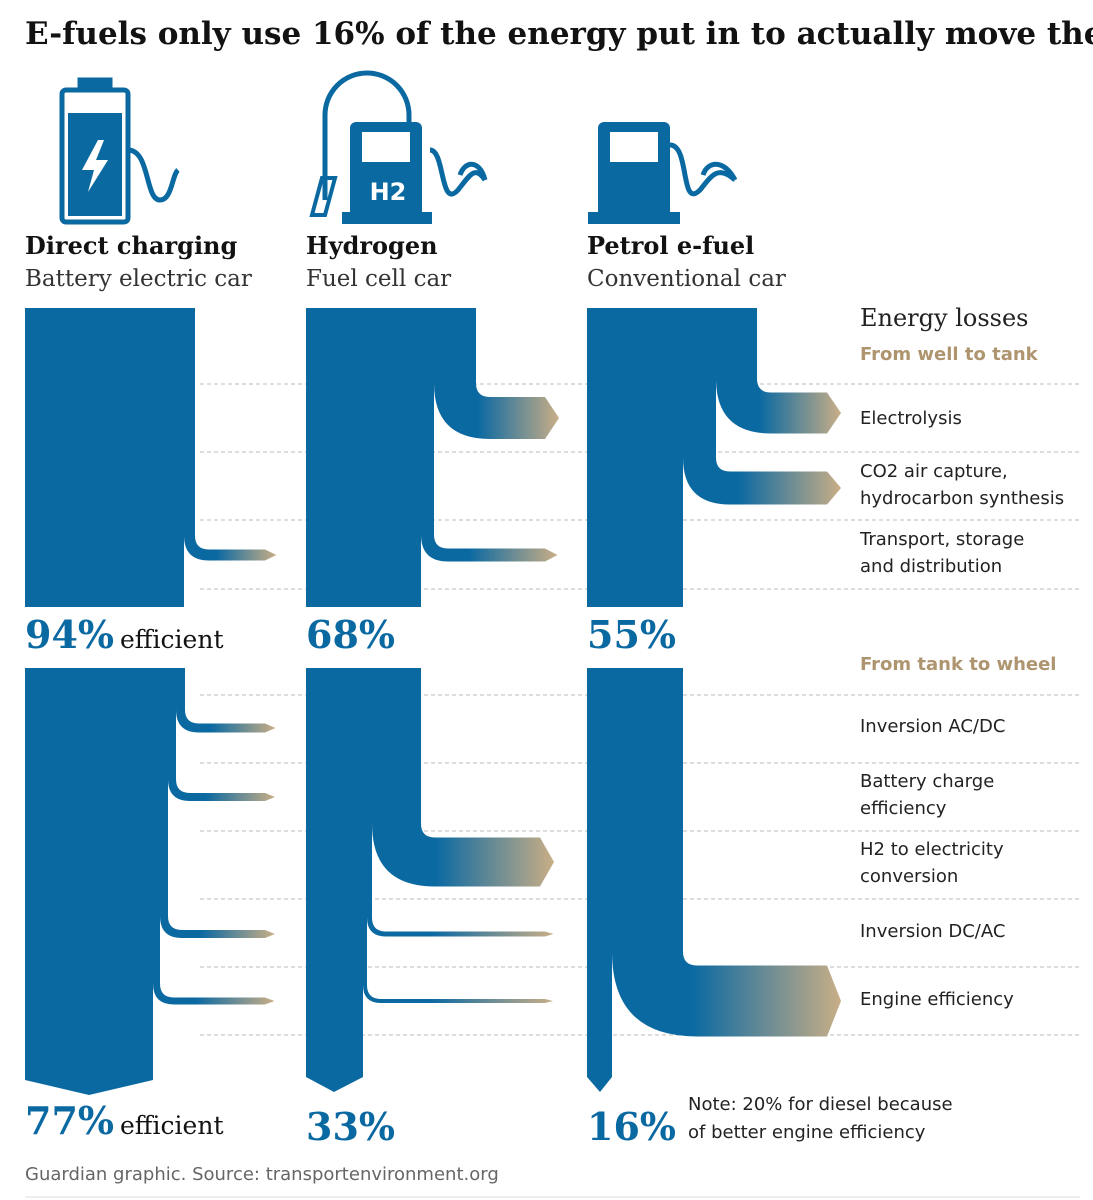 The width and height of the screenshot is (1093, 1200). I want to click on result-value: 16%, so click(631, 1126).